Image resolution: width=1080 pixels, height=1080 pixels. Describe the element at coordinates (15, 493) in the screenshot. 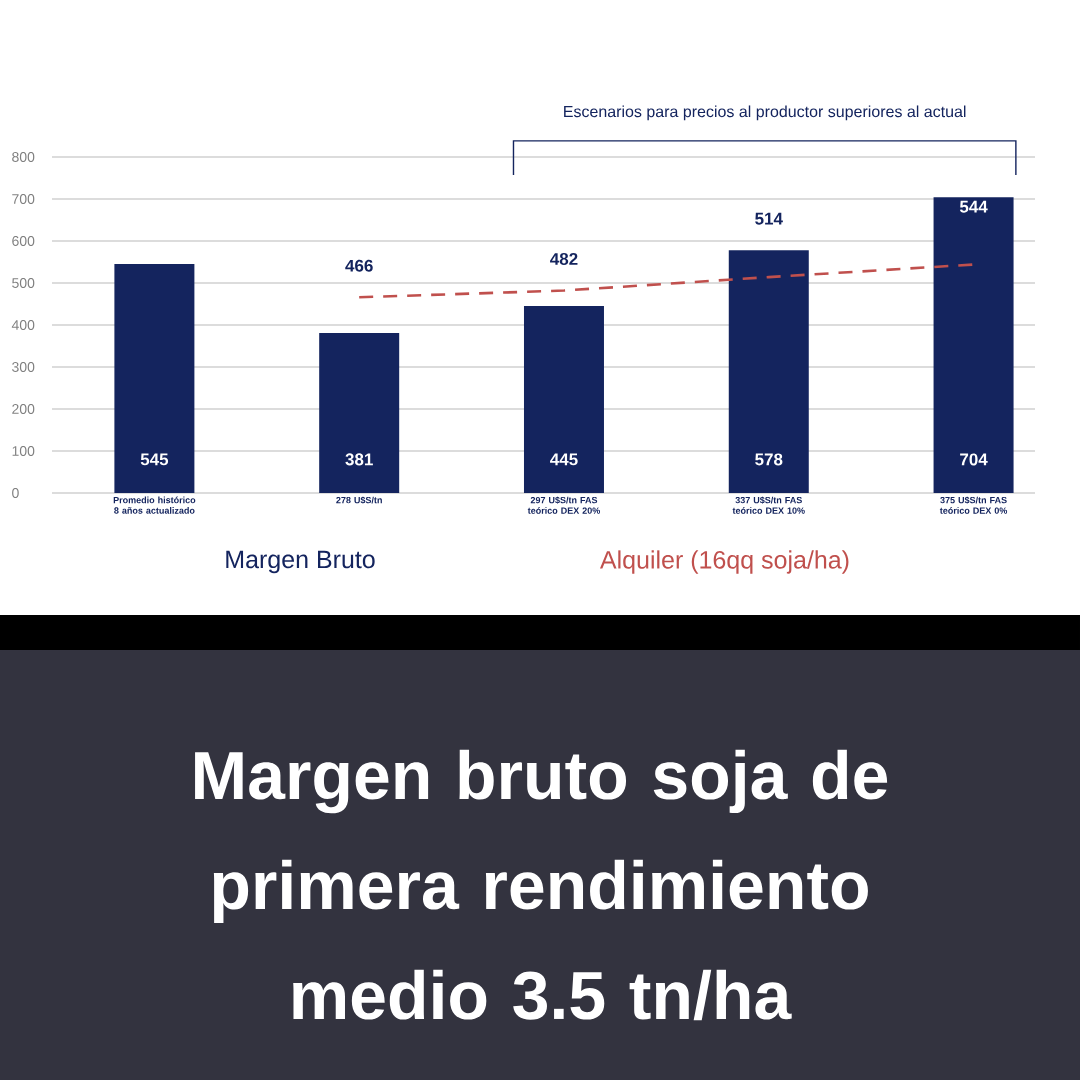

I see `y-tick-label: 0` at that location.